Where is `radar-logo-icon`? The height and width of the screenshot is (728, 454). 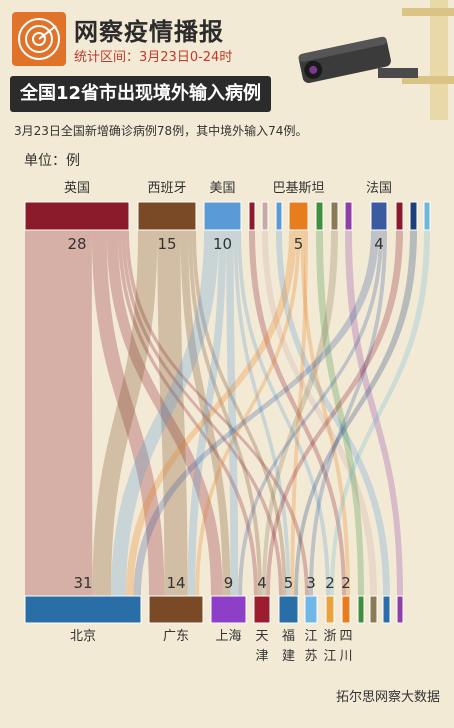 radar-logo-icon is located at coordinates (39, 39).